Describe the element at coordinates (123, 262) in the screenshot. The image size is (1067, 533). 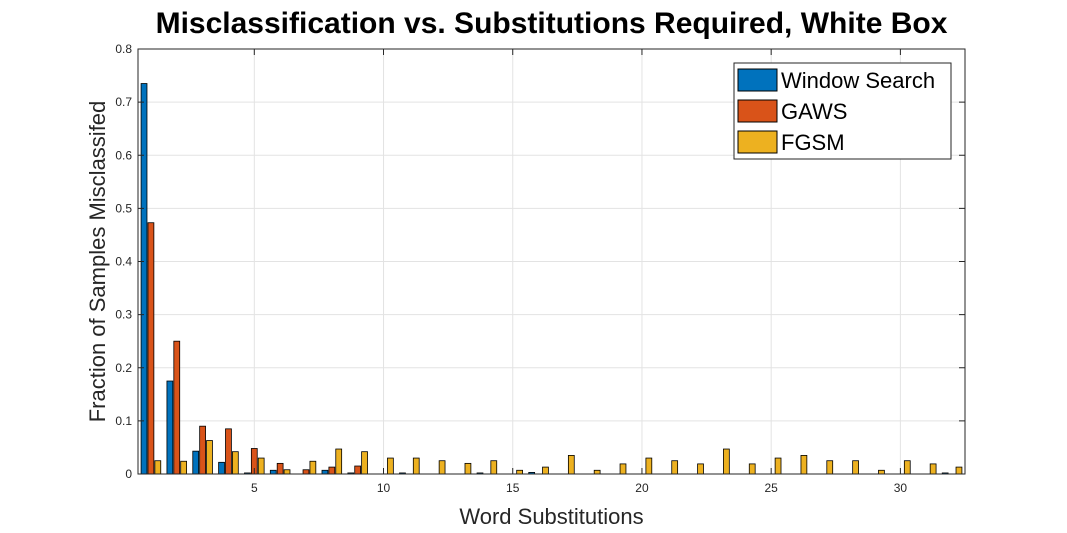
I see `y-tick-label: 0.4` at that location.